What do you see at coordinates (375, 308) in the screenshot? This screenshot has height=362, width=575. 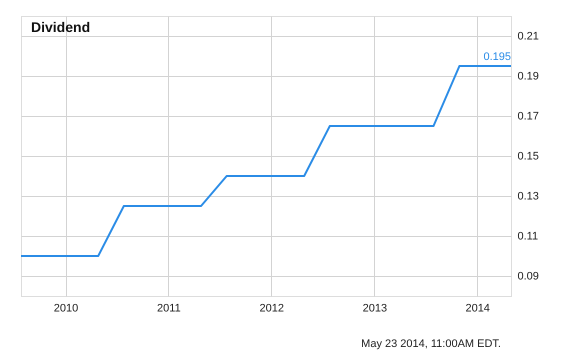 I see `x-tick-label: 2013` at bounding box center [375, 308].